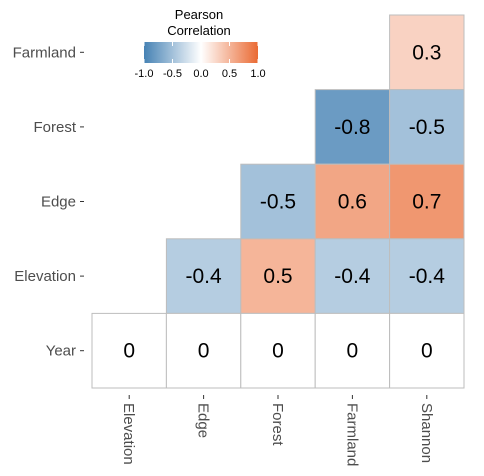  I want to click on cell-value-label: 0.6, so click(352, 202).